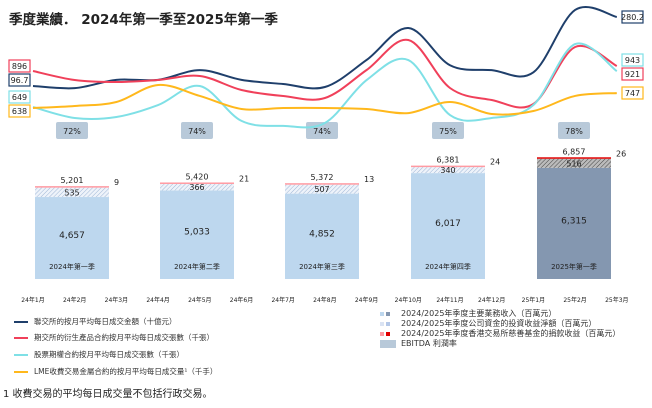 This screenshot has height=408, width=652. Describe the element at coordinates (574, 266) in the screenshot. I see `quarter-label: 2025年第一季` at that location.